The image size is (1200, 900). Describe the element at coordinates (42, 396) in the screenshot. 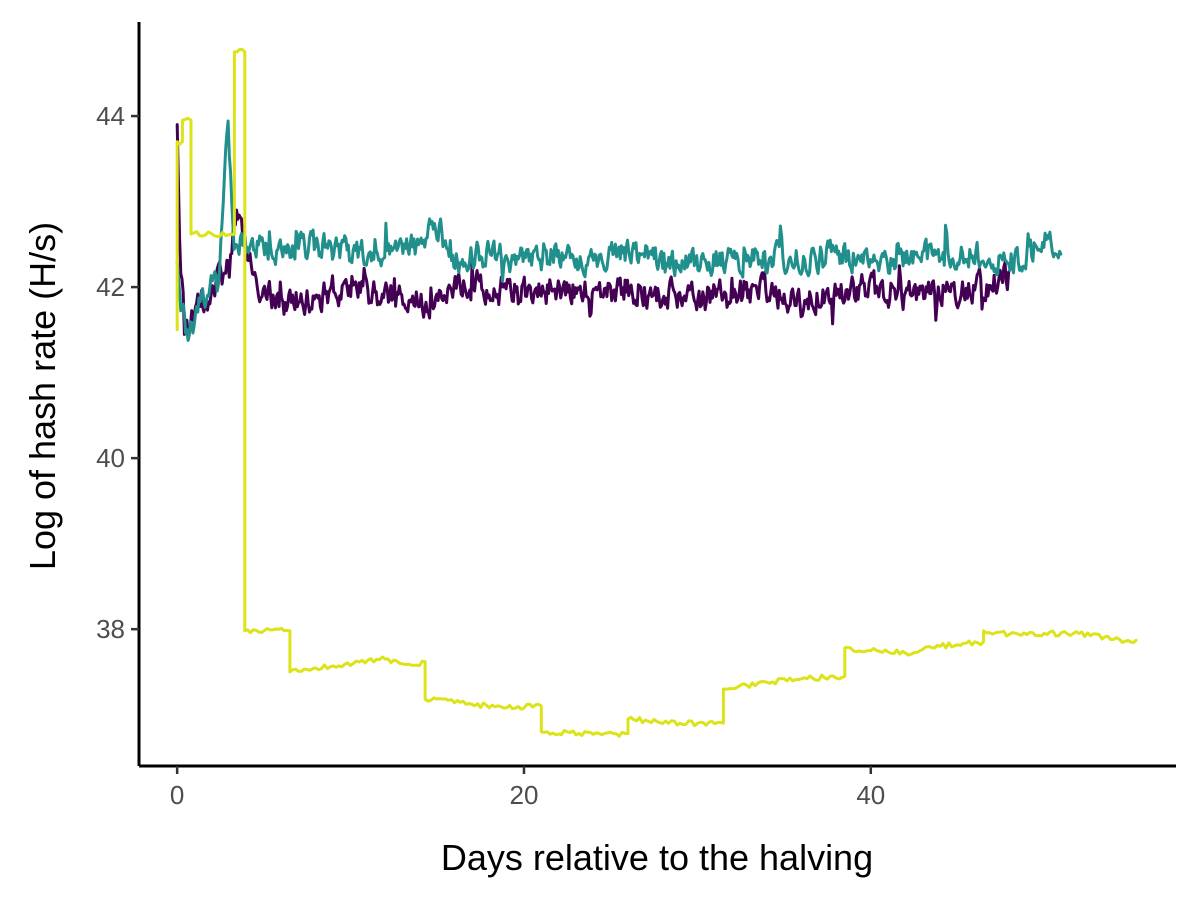

I see `y-axis-title: Log of hash rate (H/s)` at that location.